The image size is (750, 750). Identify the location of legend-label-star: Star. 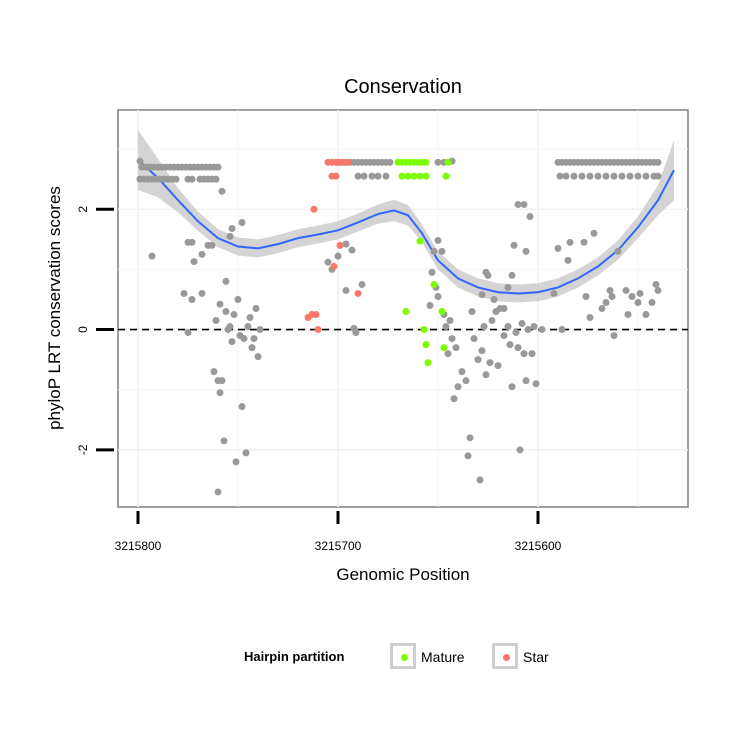
(536, 657).